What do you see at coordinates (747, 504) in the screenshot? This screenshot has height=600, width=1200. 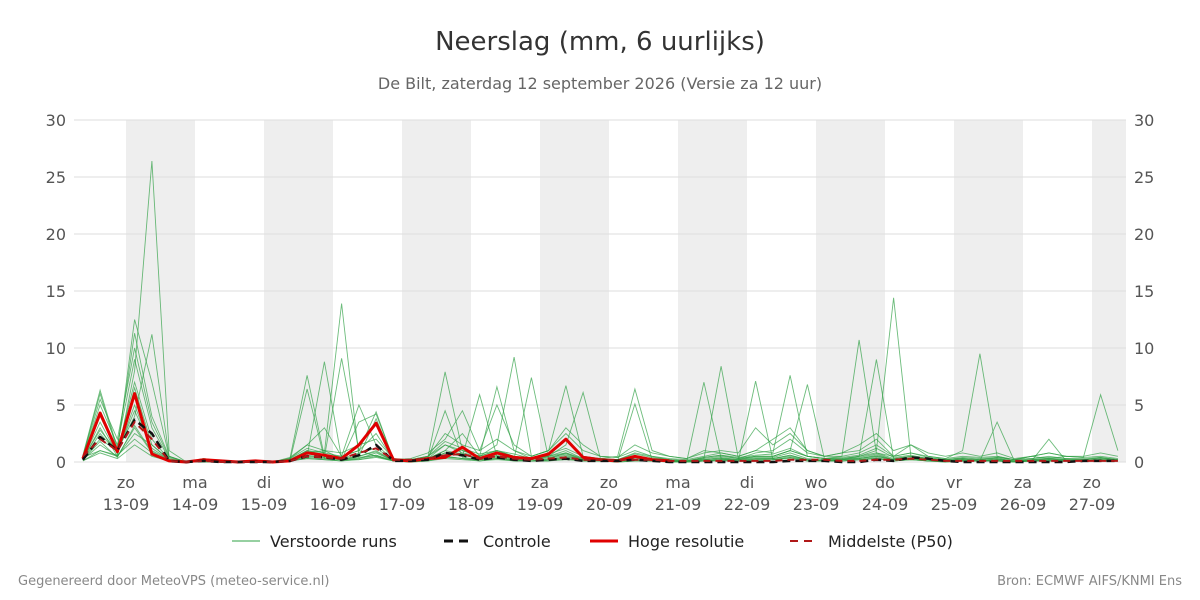 I see `x-tick-date-22-09: 22-09` at bounding box center [747, 504].